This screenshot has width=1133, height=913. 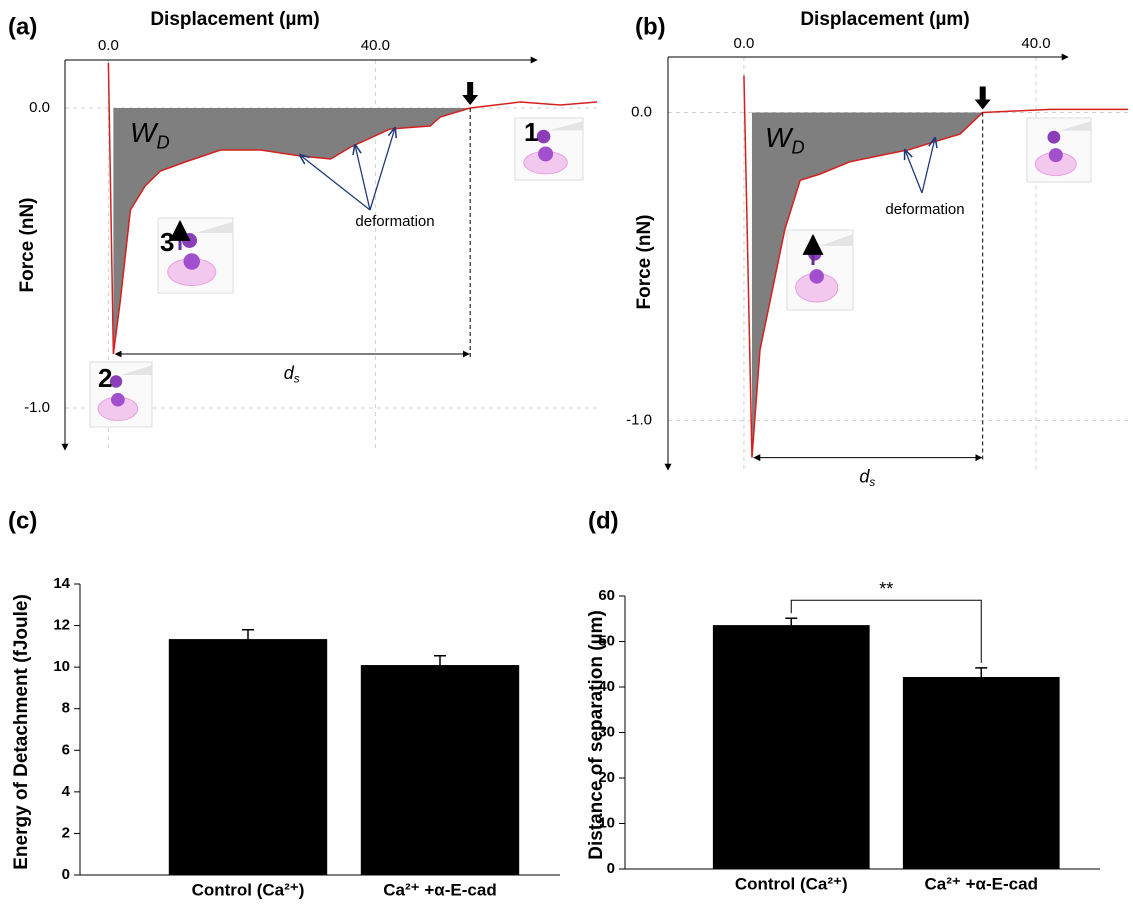 What do you see at coordinates (66, 708) in the screenshot?
I see `y-tick-label: 8` at bounding box center [66, 708].